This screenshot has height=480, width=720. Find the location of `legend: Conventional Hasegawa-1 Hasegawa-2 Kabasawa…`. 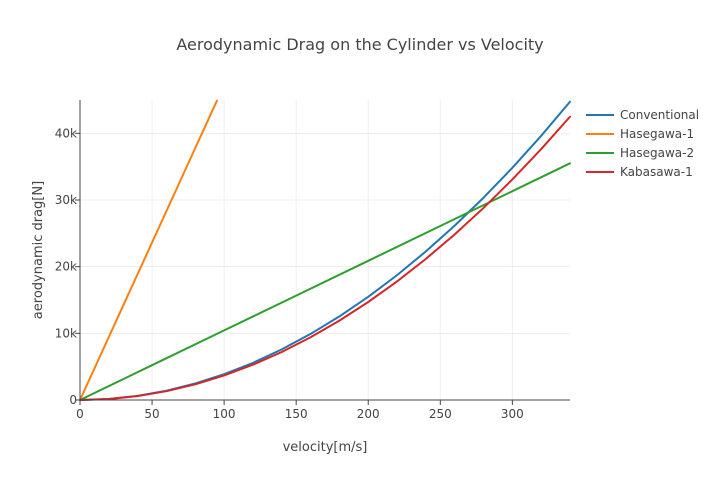

legend: Conventional Hasegawa-1 Hasegawa-2 Kabasawa… is located at coordinates (642, 143).